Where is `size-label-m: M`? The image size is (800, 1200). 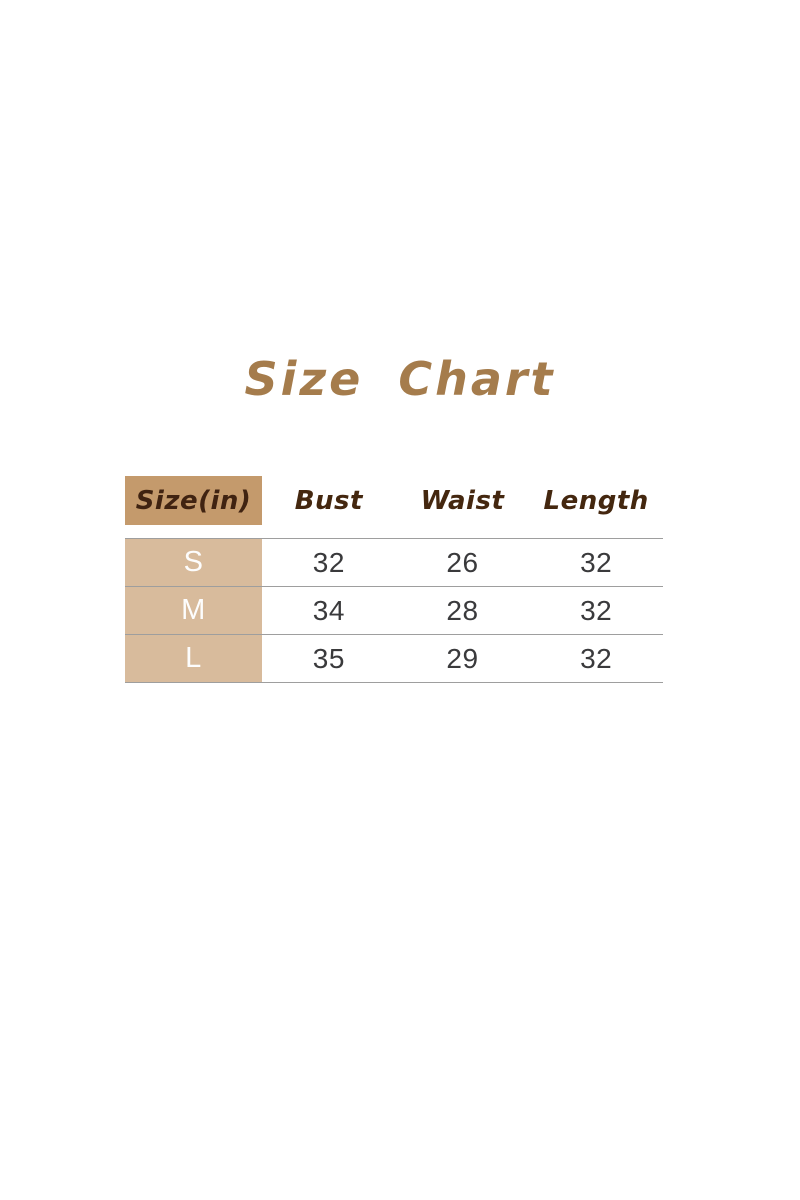
size-label-m: M is located at coordinates (193, 610).